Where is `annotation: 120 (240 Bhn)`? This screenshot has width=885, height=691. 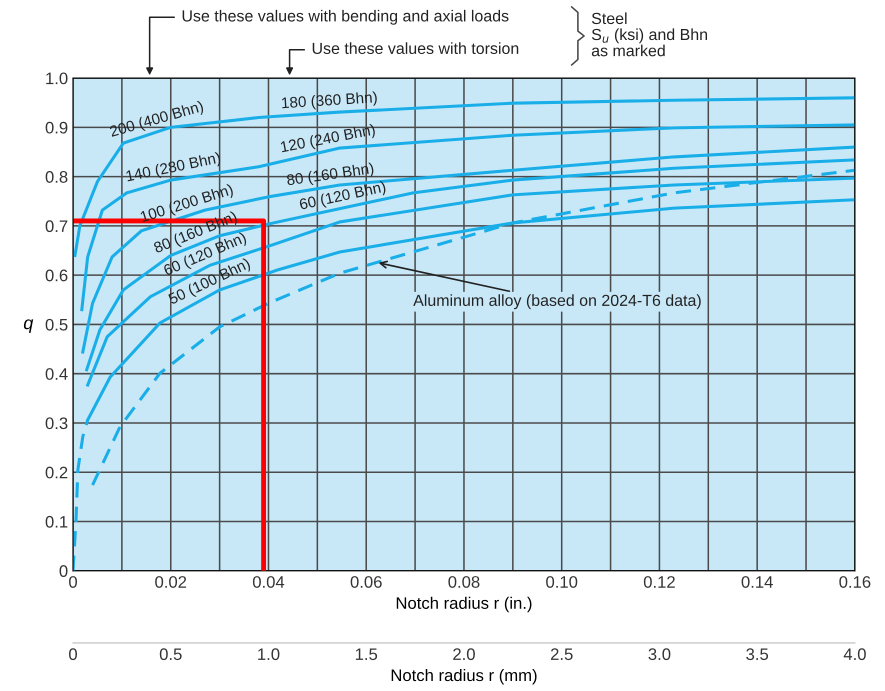
annotation: 120 (240 Bhn) is located at coordinates (328, 139).